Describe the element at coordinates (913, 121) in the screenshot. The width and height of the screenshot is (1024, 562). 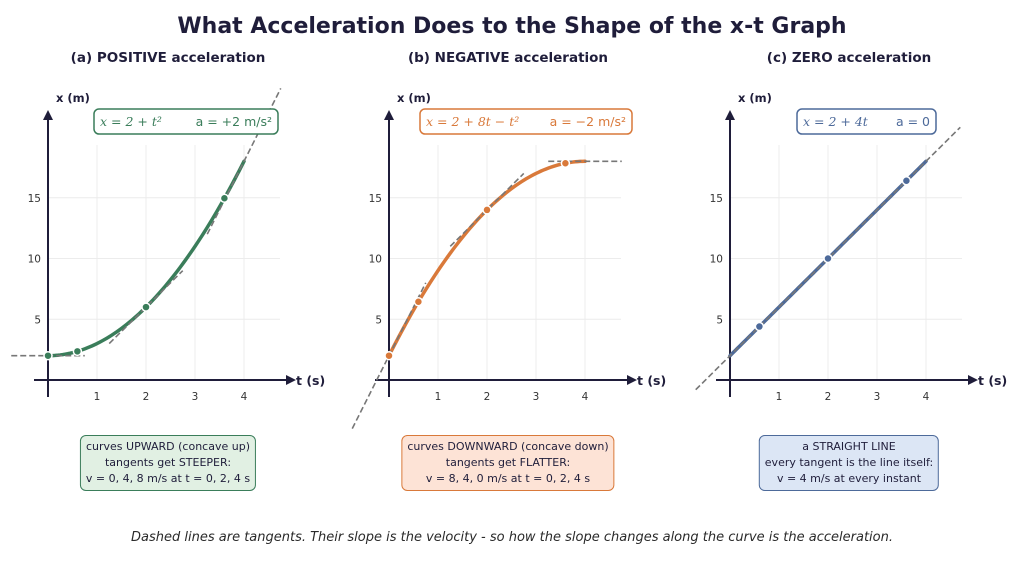
I see `acceleration-label: a = 0` at that location.